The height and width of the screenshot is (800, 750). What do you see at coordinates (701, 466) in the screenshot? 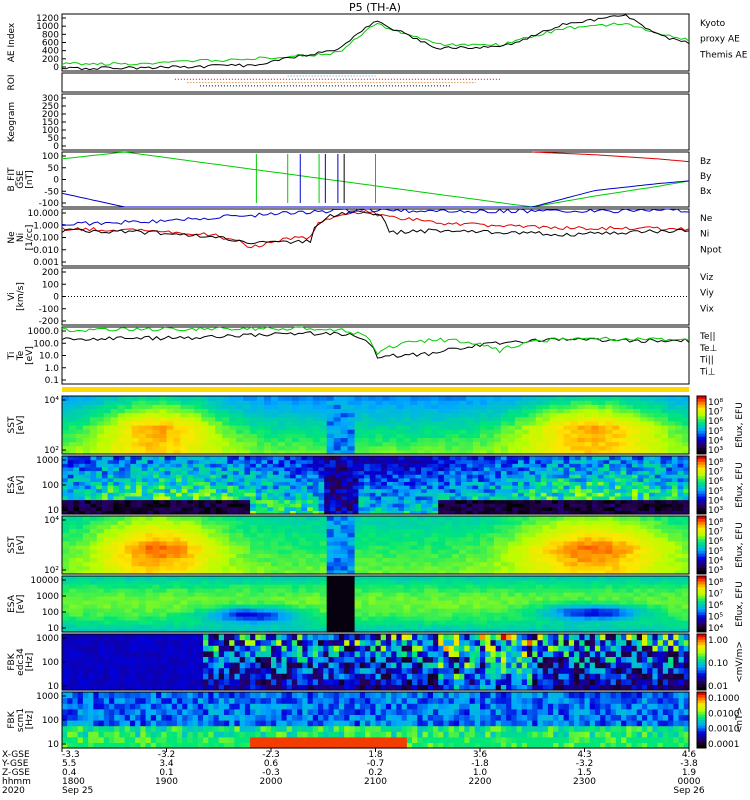
I see `colorbar-cell` at bounding box center [701, 466].